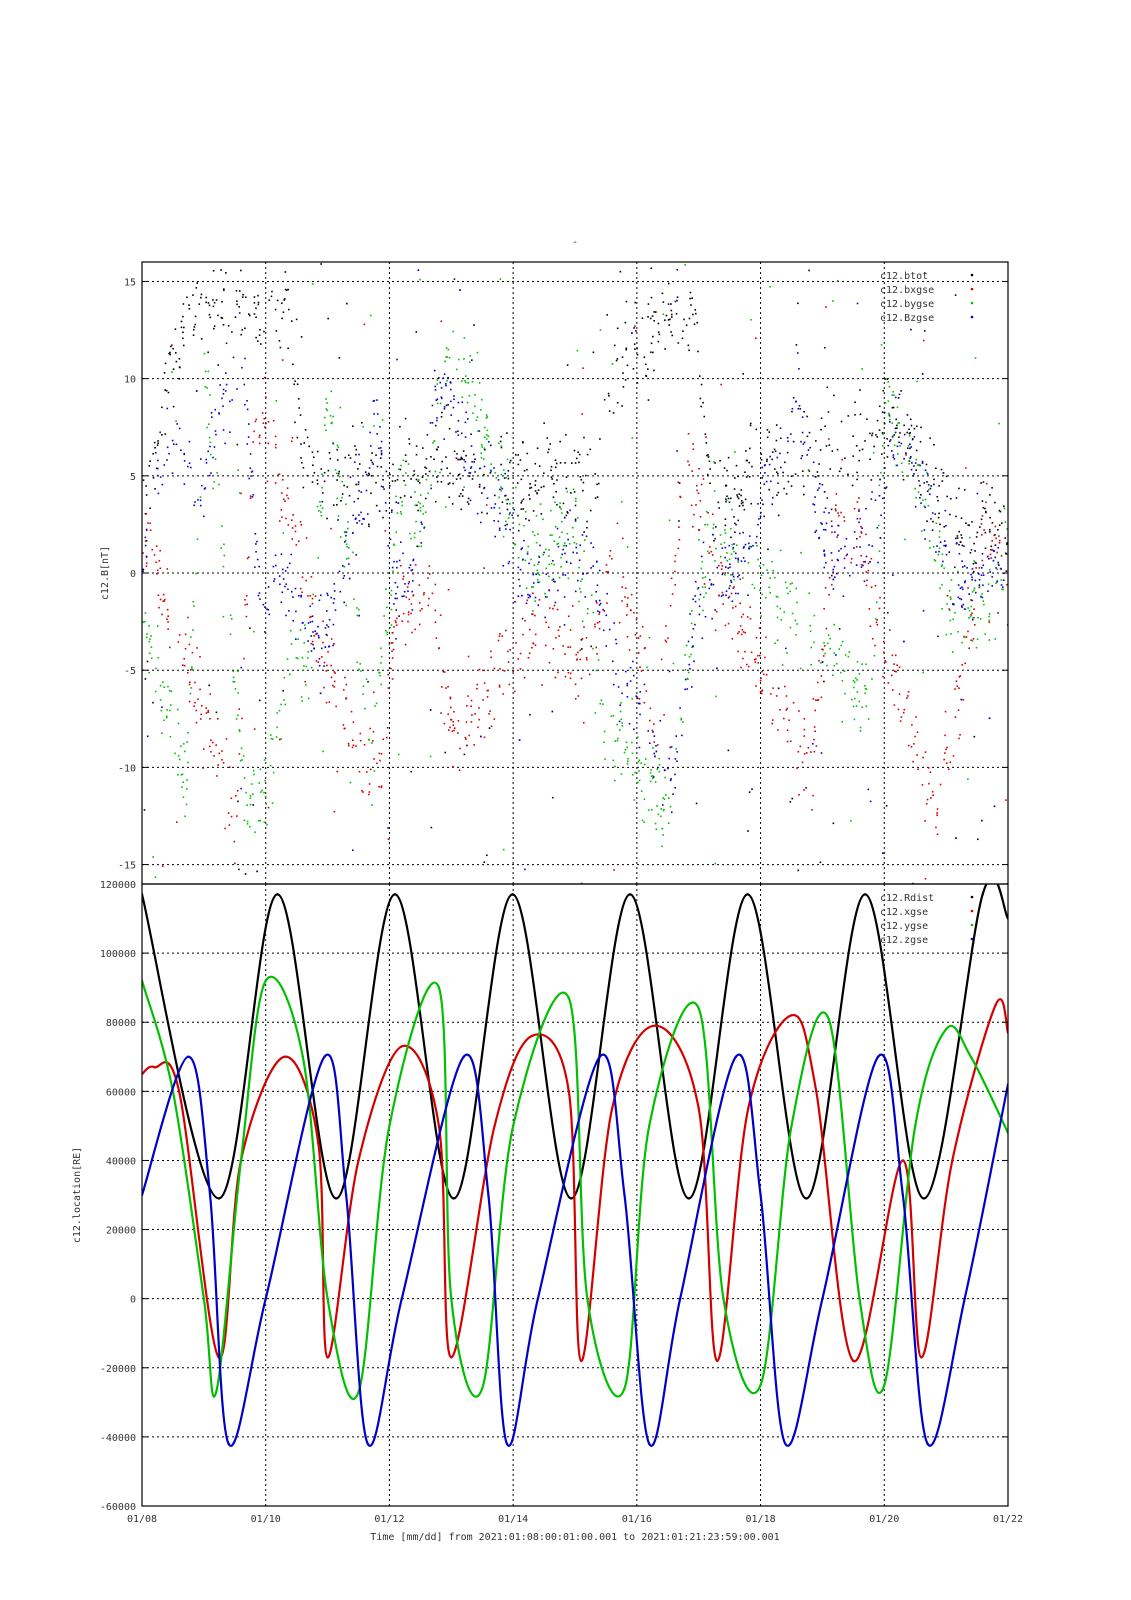  What do you see at coordinates (513, 1519) in the screenshot?
I see `x-tick-01-14: 01/14` at bounding box center [513, 1519].